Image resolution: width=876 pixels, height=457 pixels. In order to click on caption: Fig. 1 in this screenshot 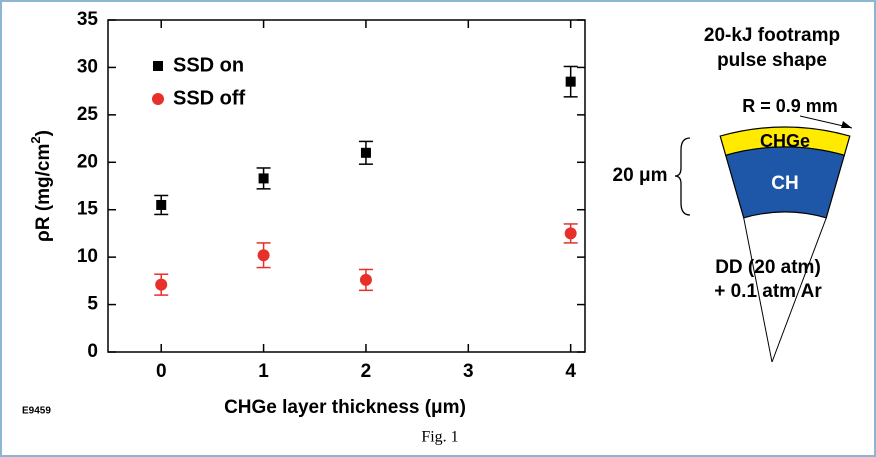, I will do `click(439, 437)`.